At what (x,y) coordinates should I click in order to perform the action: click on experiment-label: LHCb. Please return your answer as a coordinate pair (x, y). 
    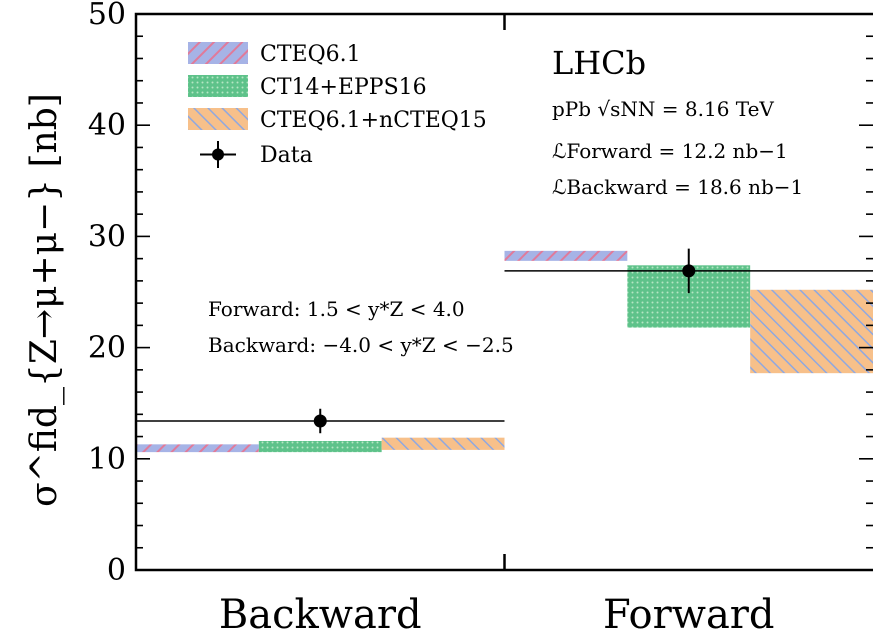
    Looking at the image, I should click on (599, 63).